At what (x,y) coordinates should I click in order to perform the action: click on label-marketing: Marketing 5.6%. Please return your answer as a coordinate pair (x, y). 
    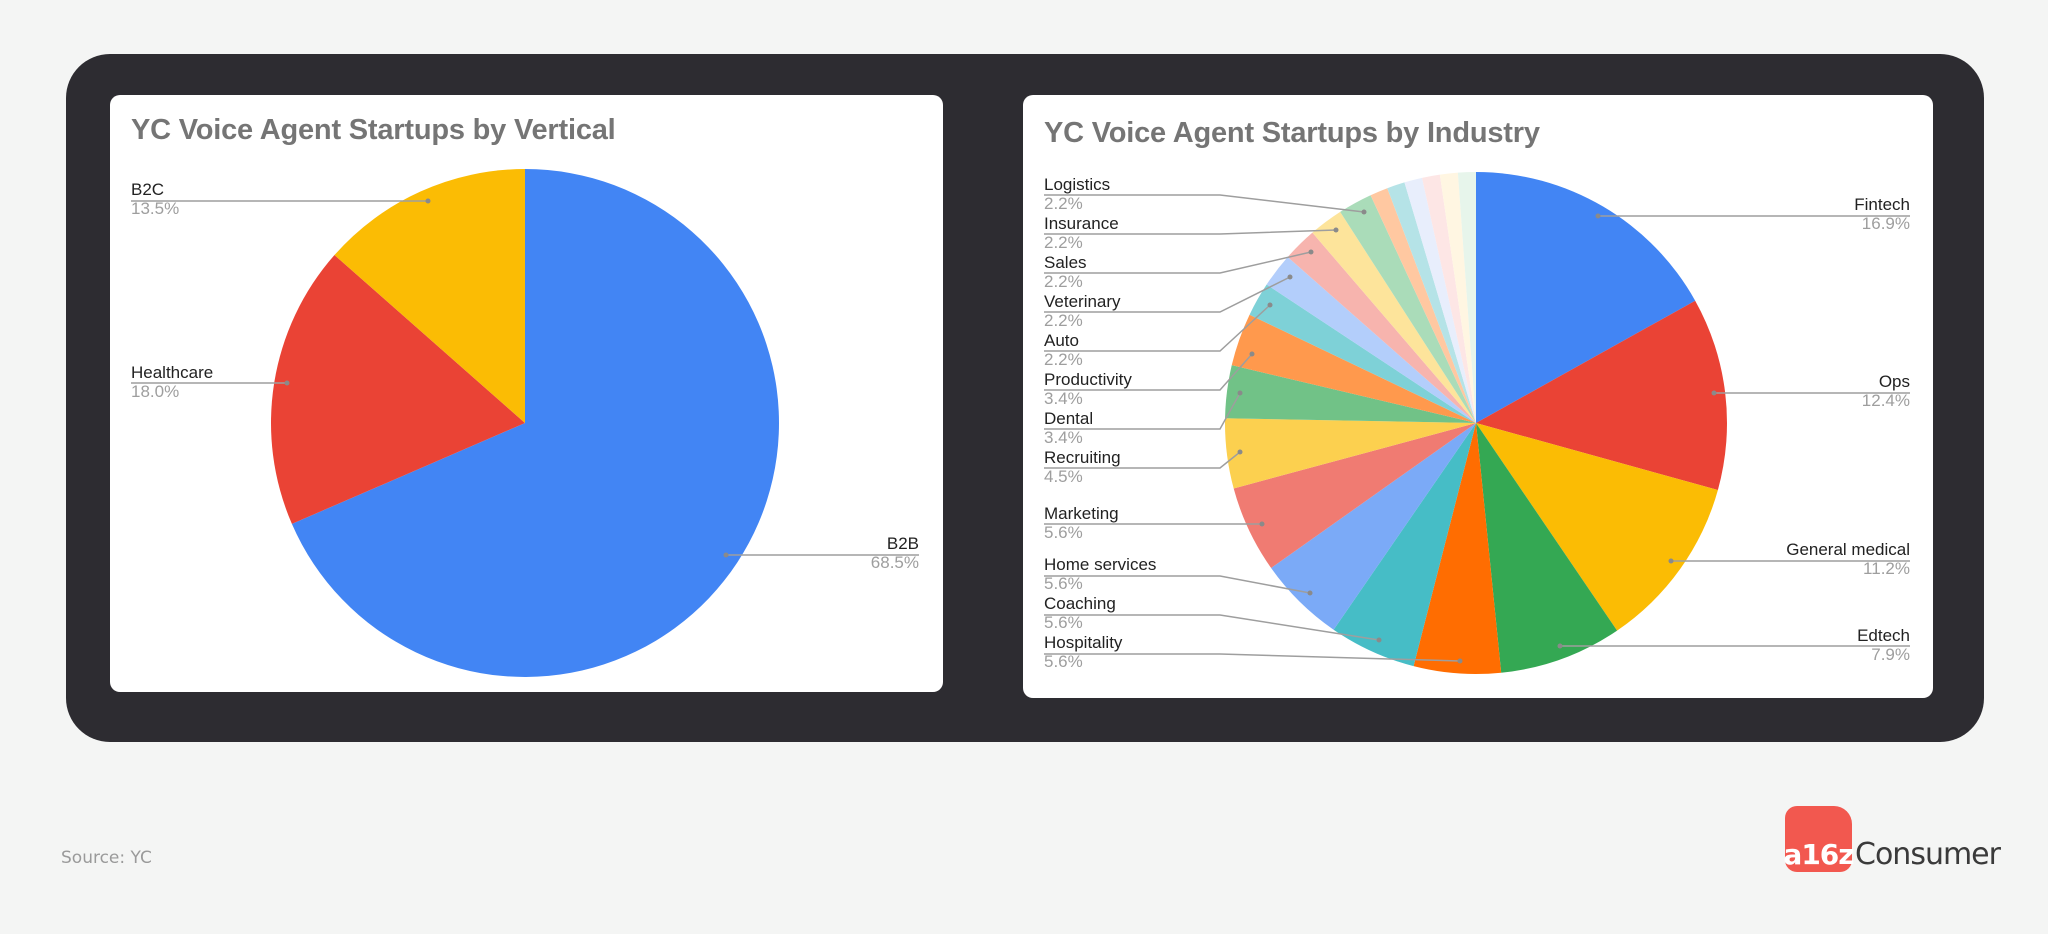
    Looking at the image, I should click on (1081, 523).